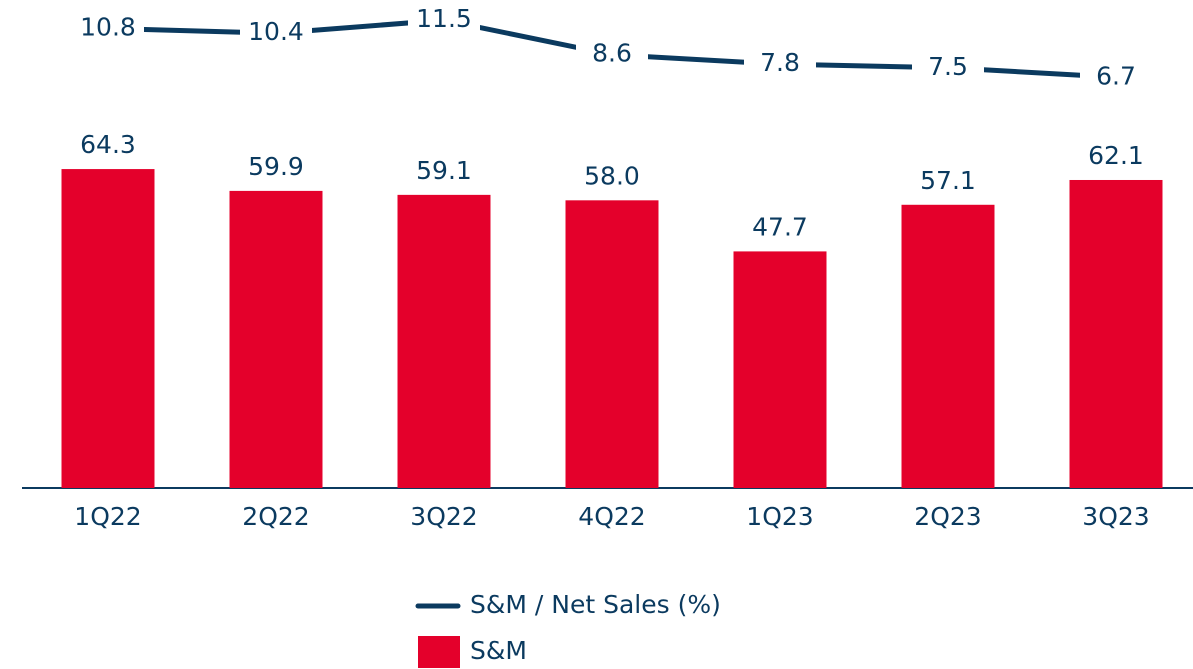 This screenshot has width=1193, height=669. What do you see at coordinates (276, 166) in the screenshot?
I see `data-label: 59.9` at bounding box center [276, 166].